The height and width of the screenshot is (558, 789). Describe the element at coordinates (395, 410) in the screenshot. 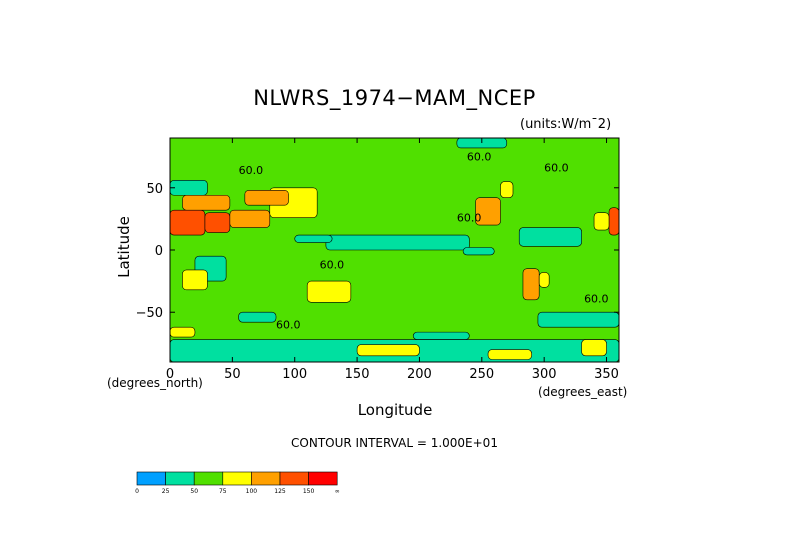

I see `x-axis-label: Longitude` at that location.